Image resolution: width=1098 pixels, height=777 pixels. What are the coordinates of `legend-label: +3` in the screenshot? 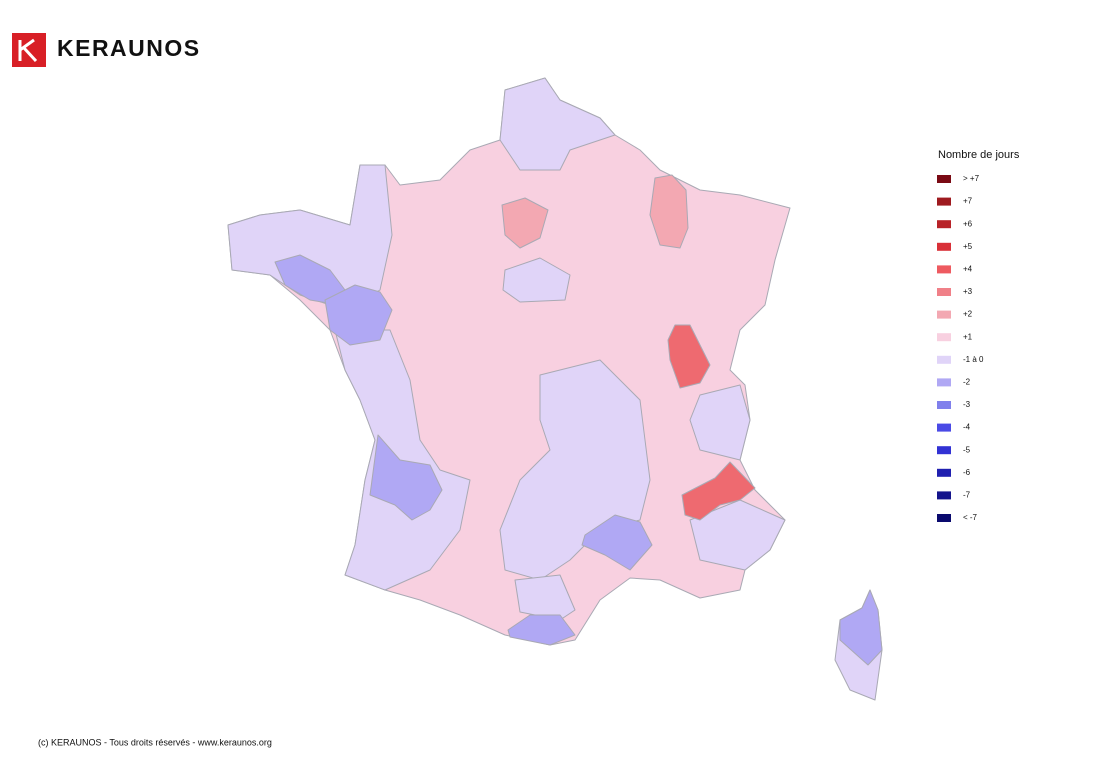 It's located at (968, 291).